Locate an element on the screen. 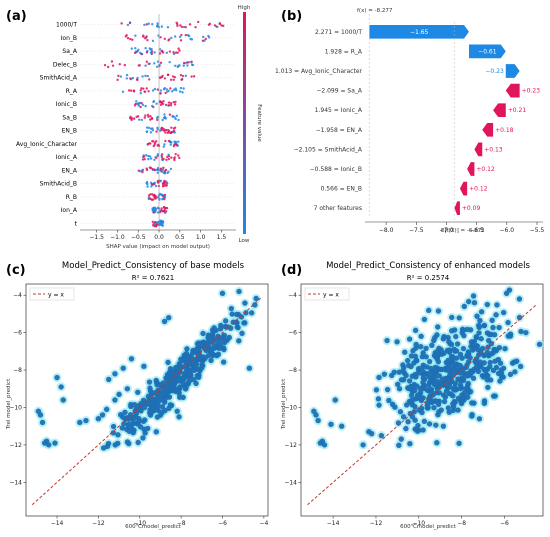 This screenshot has height=537, width=550. x-tick-label: −14 is located at coordinates (57, 523).